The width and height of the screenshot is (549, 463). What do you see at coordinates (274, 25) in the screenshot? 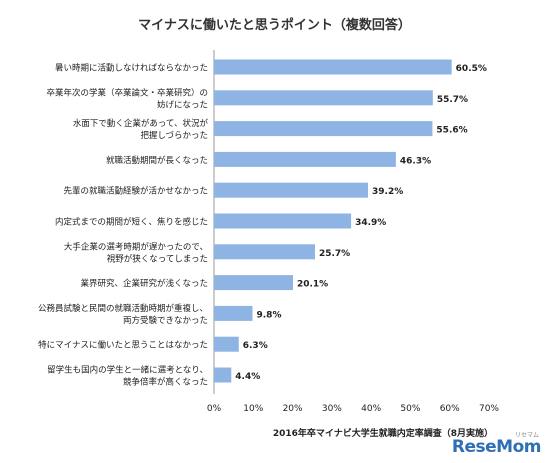
I see `chart-title: マイナスに働いたと思うポイント（複数回答）` at bounding box center [274, 25].